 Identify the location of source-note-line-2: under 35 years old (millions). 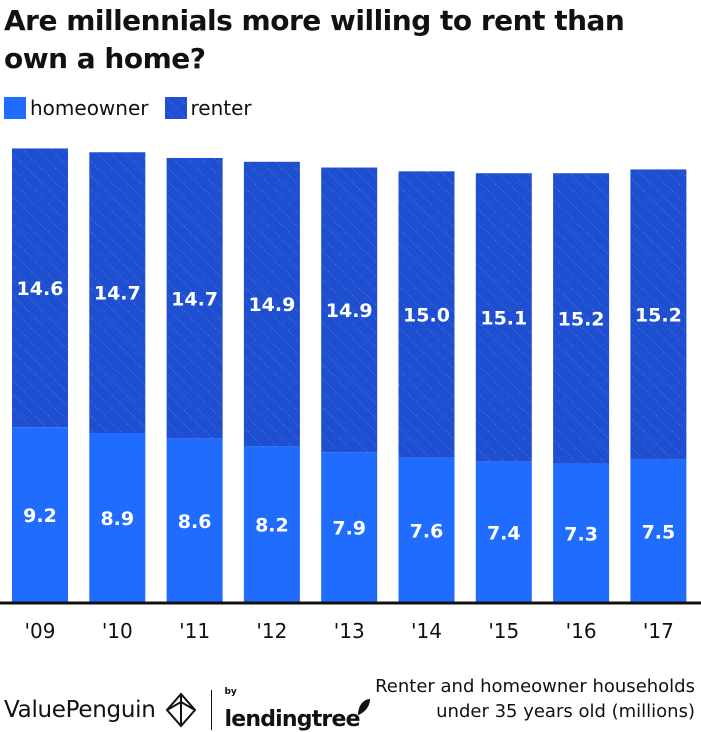
(565, 711).